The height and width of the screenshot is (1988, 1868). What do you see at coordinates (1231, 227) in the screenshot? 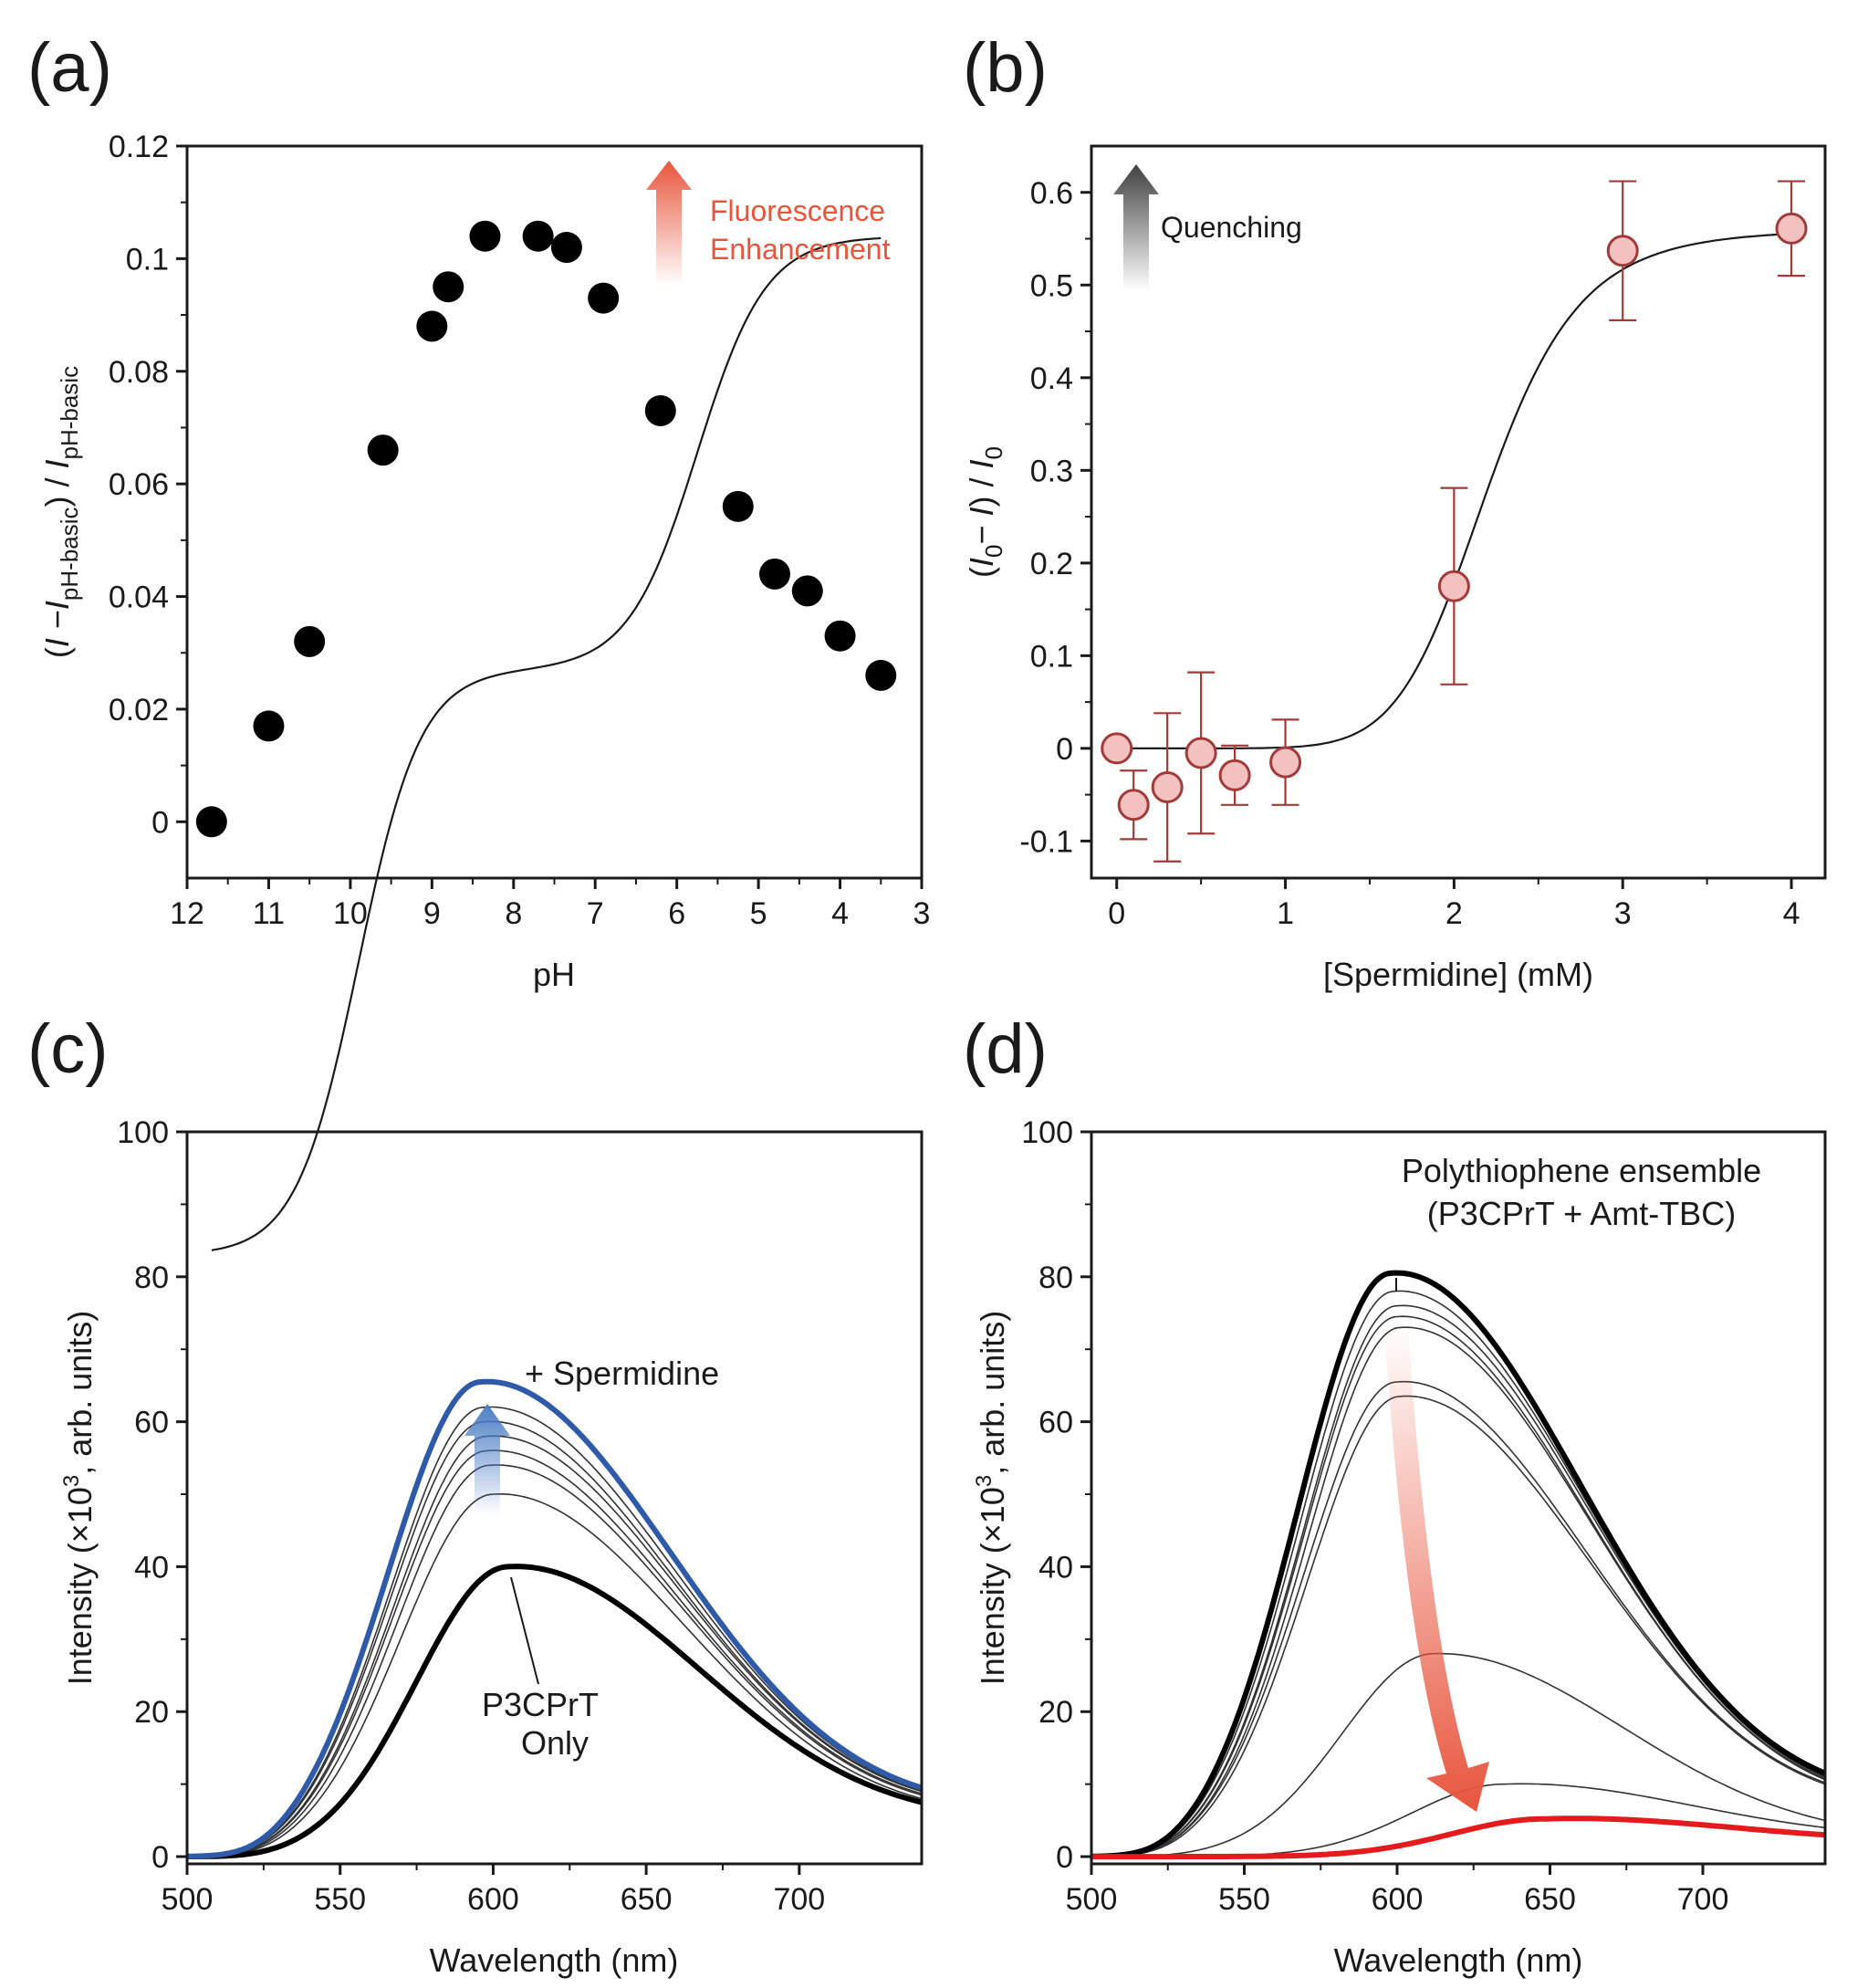
I see `quenching-label: Quenching` at bounding box center [1231, 227].